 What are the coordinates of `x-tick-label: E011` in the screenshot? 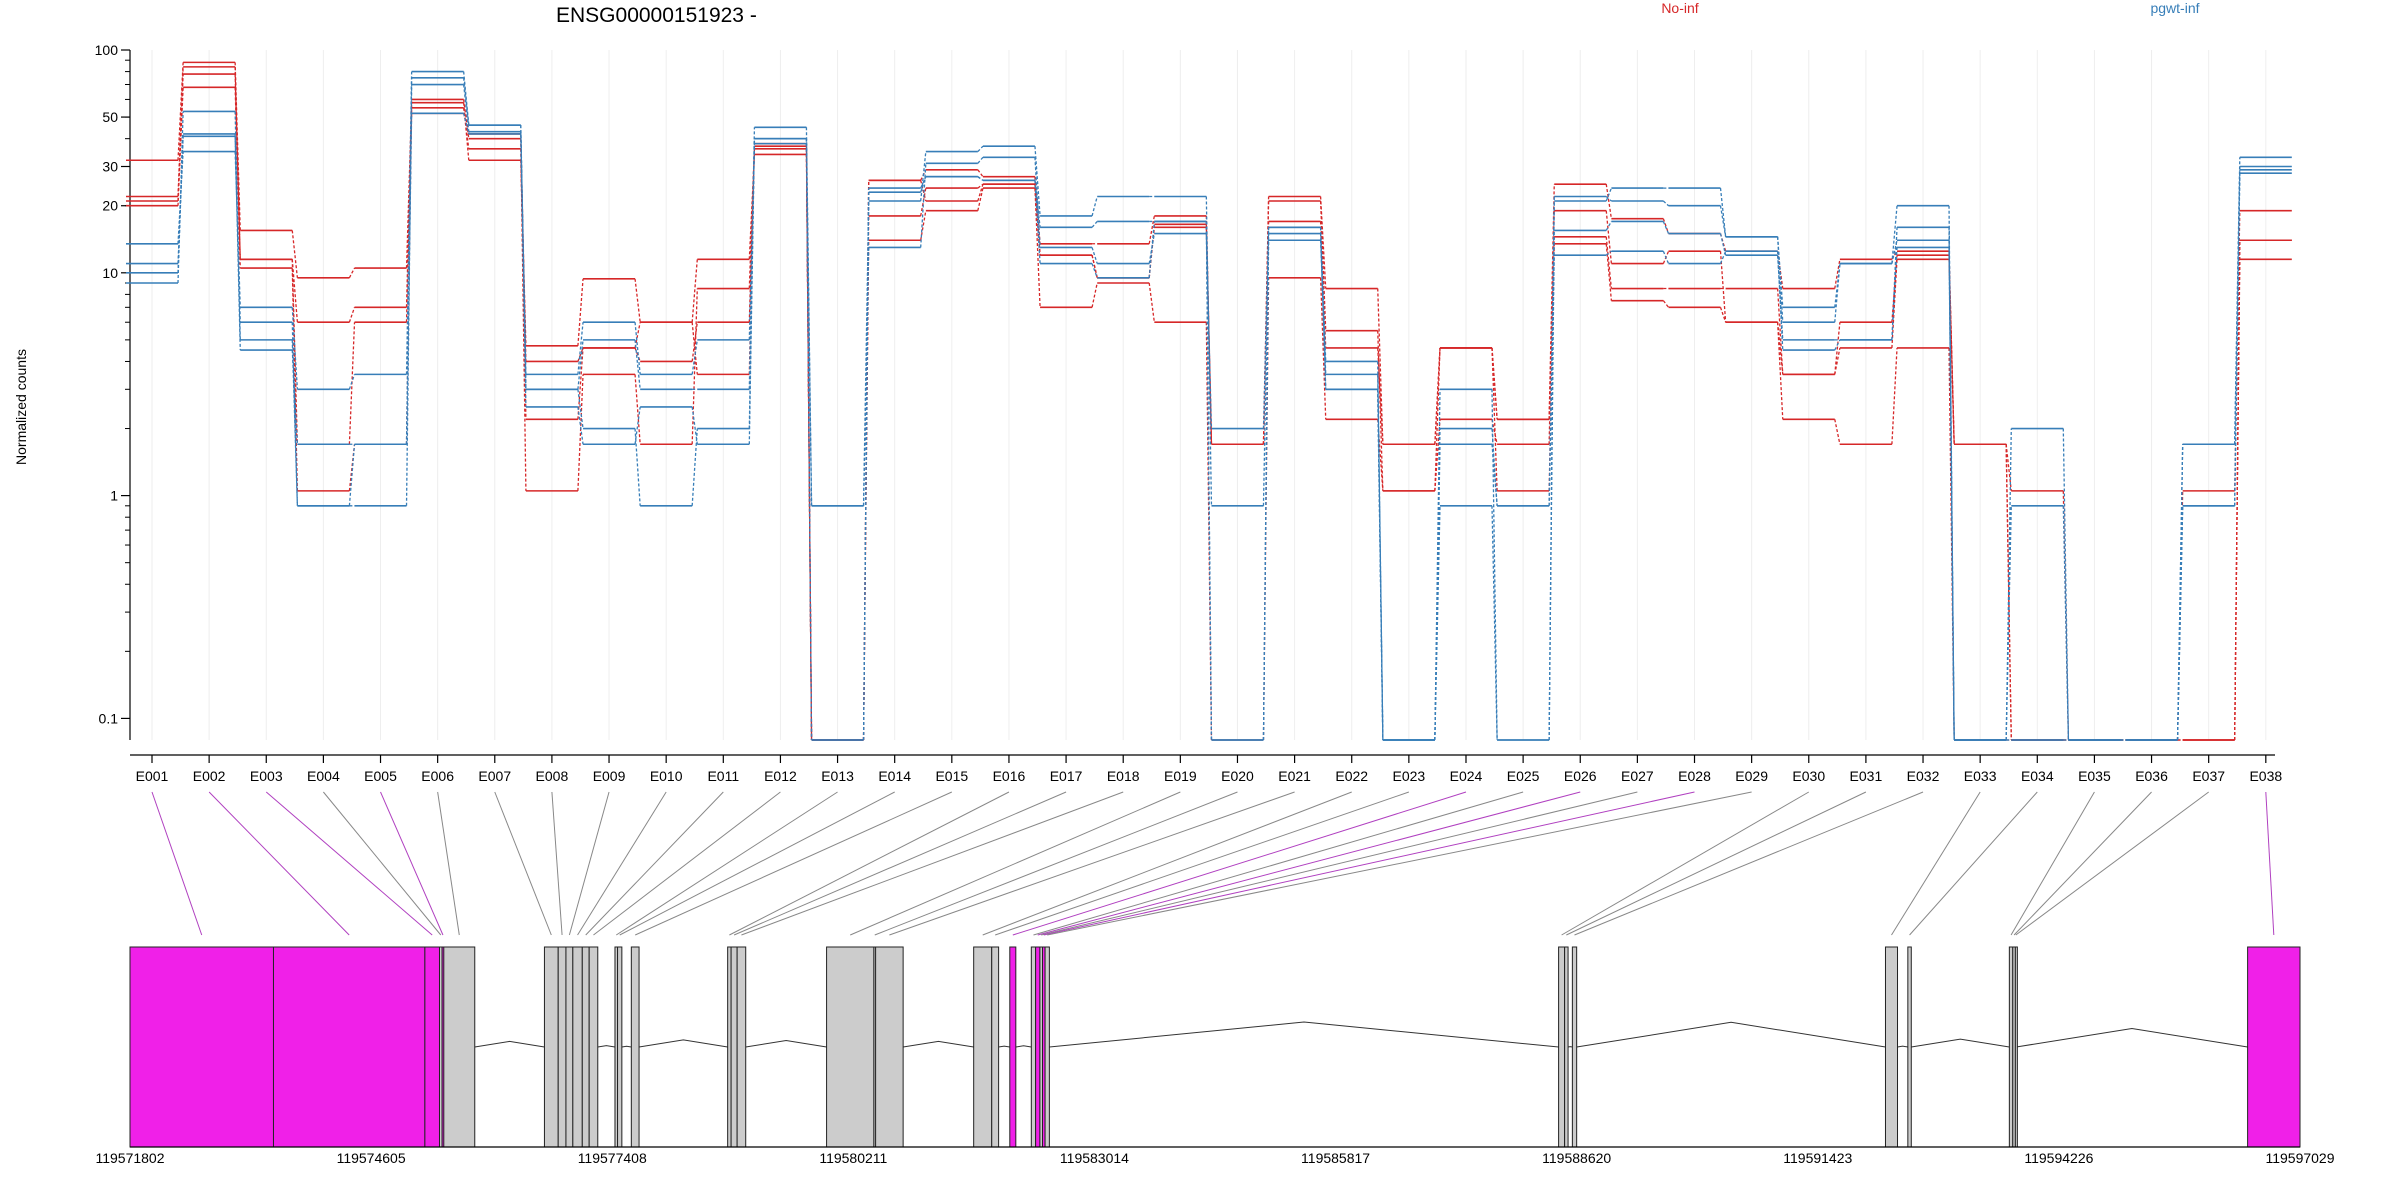 It's located at (723, 776).